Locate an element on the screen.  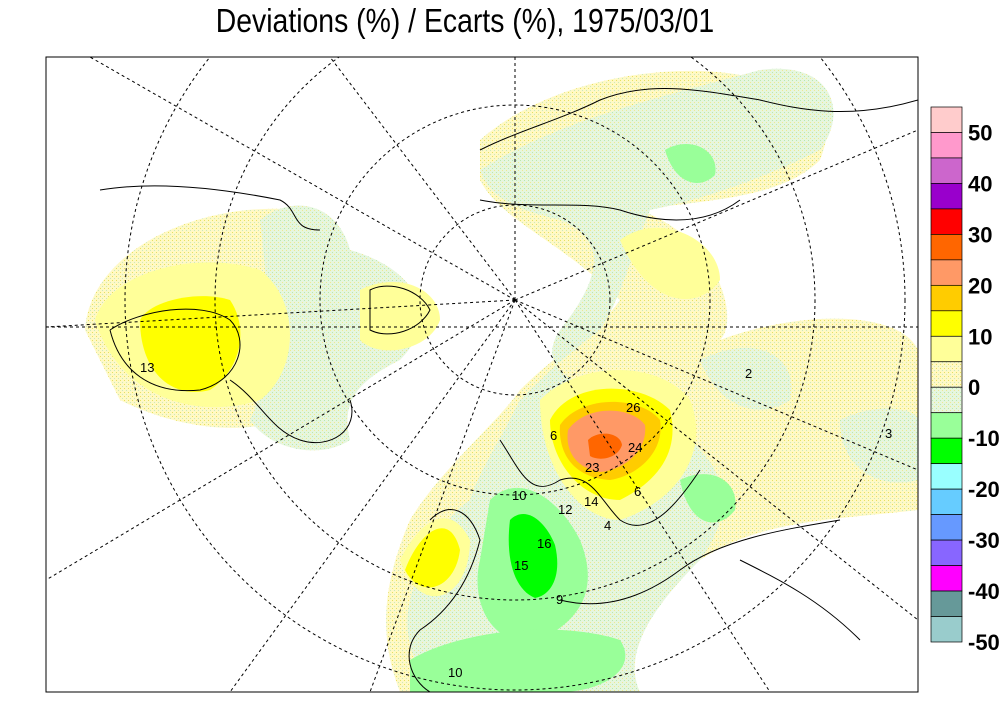
field-minus15-minus10 is located at coordinates (533, 556).